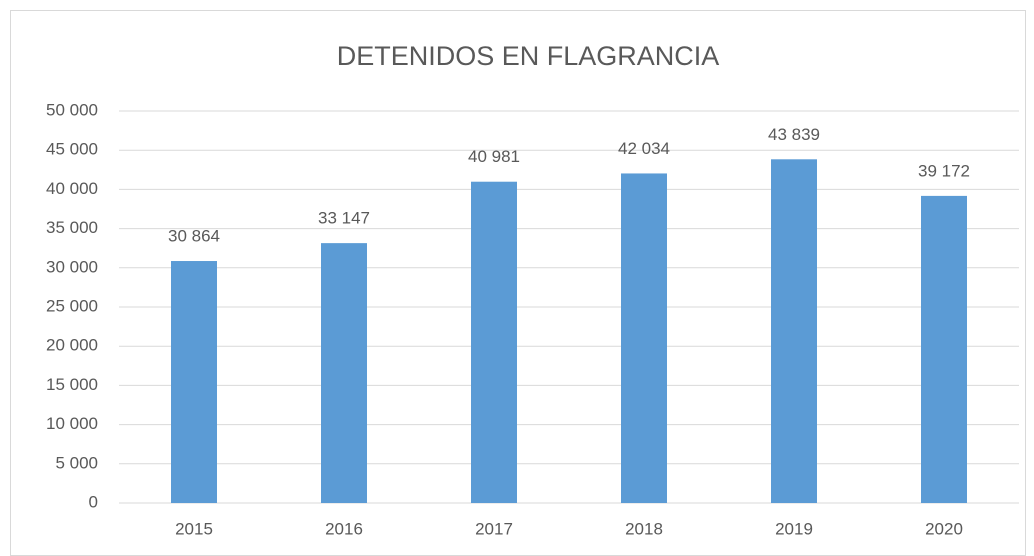 The height and width of the screenshot is (556, 1034). Describe the element at coordinates (72, 188) in the screenshot. I see `y-tick-label: 40 000` at that location.